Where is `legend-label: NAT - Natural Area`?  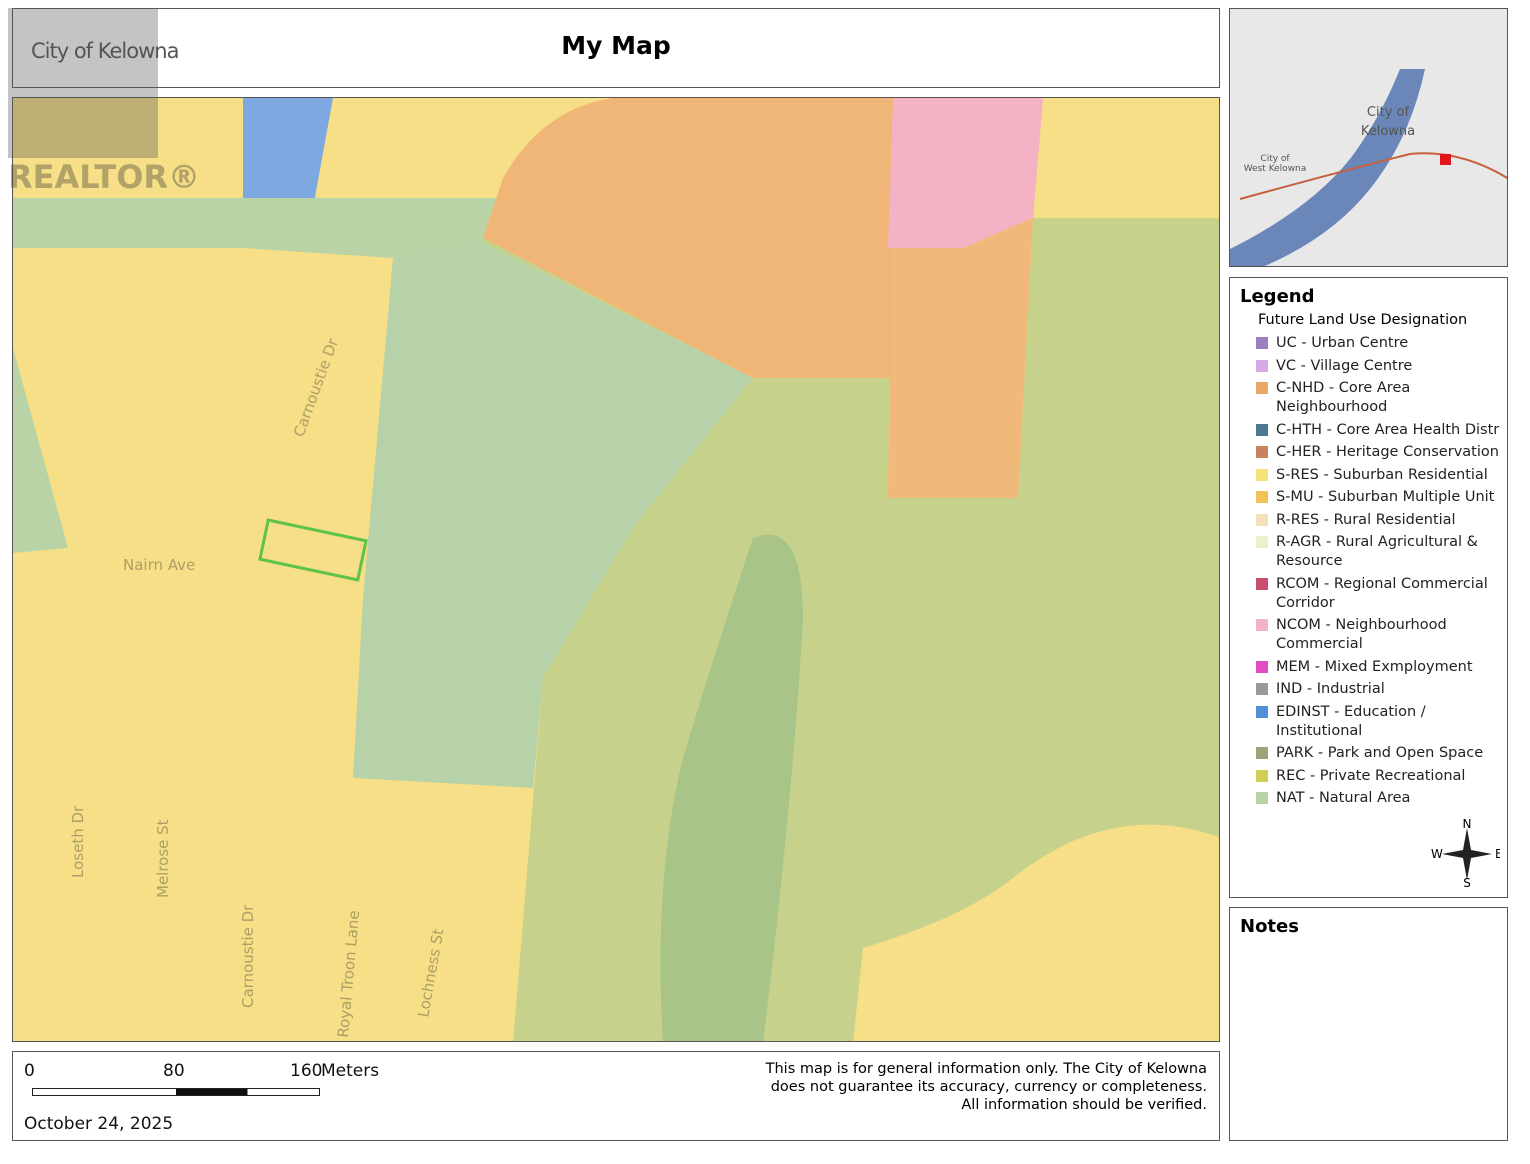 legend-label: NAT - Natural Area is located at coordinates (1343, 798).